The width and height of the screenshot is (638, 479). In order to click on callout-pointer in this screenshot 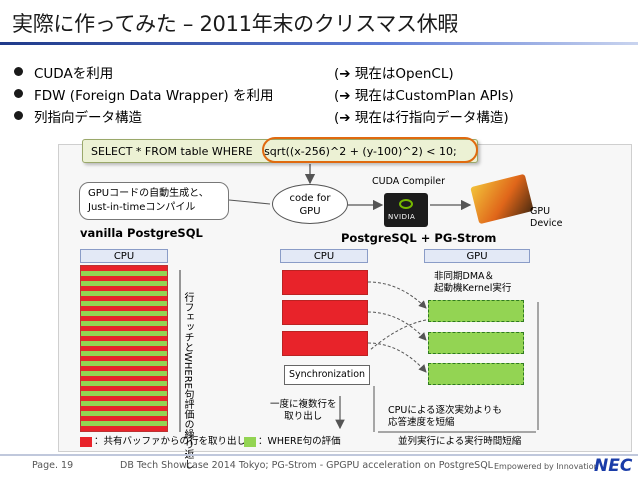, I will do `click(249, 202)`.